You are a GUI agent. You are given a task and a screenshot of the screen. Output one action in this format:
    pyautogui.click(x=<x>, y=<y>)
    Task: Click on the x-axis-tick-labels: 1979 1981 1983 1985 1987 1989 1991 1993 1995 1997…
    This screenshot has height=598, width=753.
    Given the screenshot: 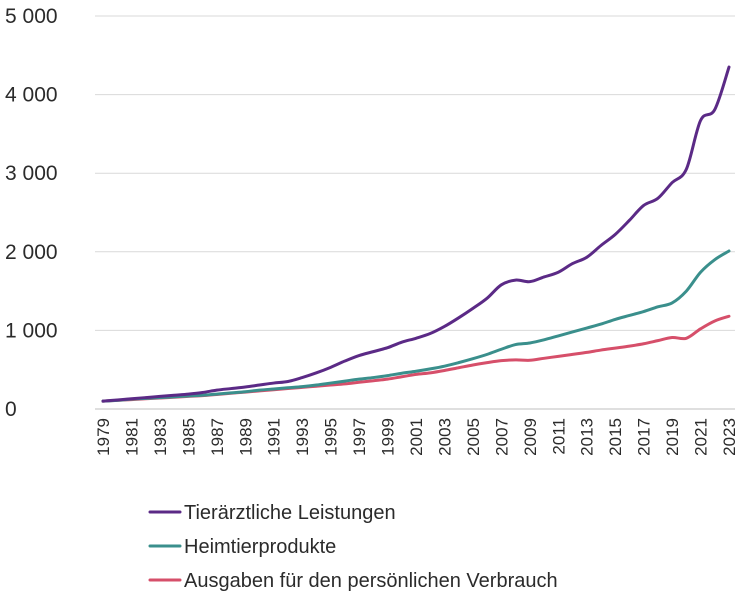 What is the action you would take?
    pyautogui.click(x=416, y=437)
    